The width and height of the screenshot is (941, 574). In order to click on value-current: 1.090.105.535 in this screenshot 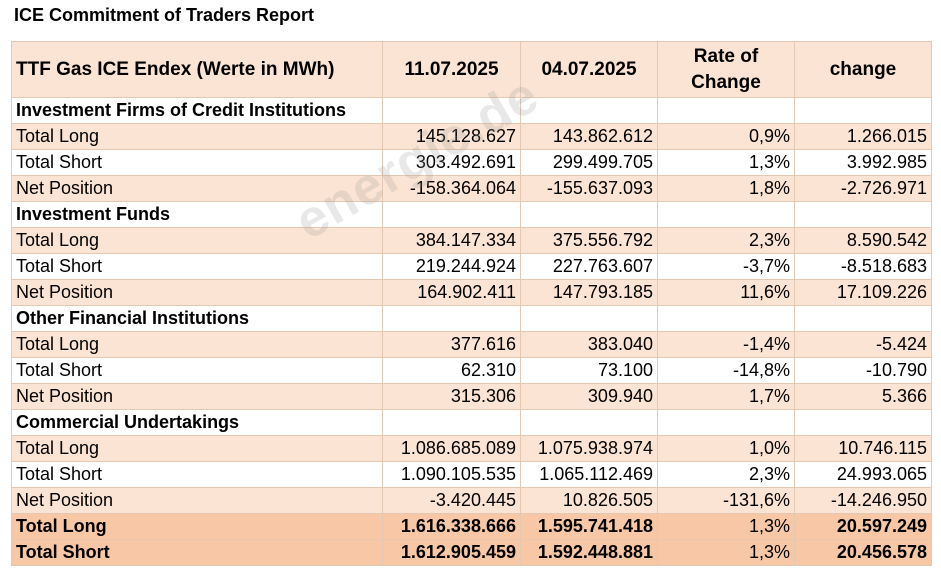, I will do `click(451, 474)`.